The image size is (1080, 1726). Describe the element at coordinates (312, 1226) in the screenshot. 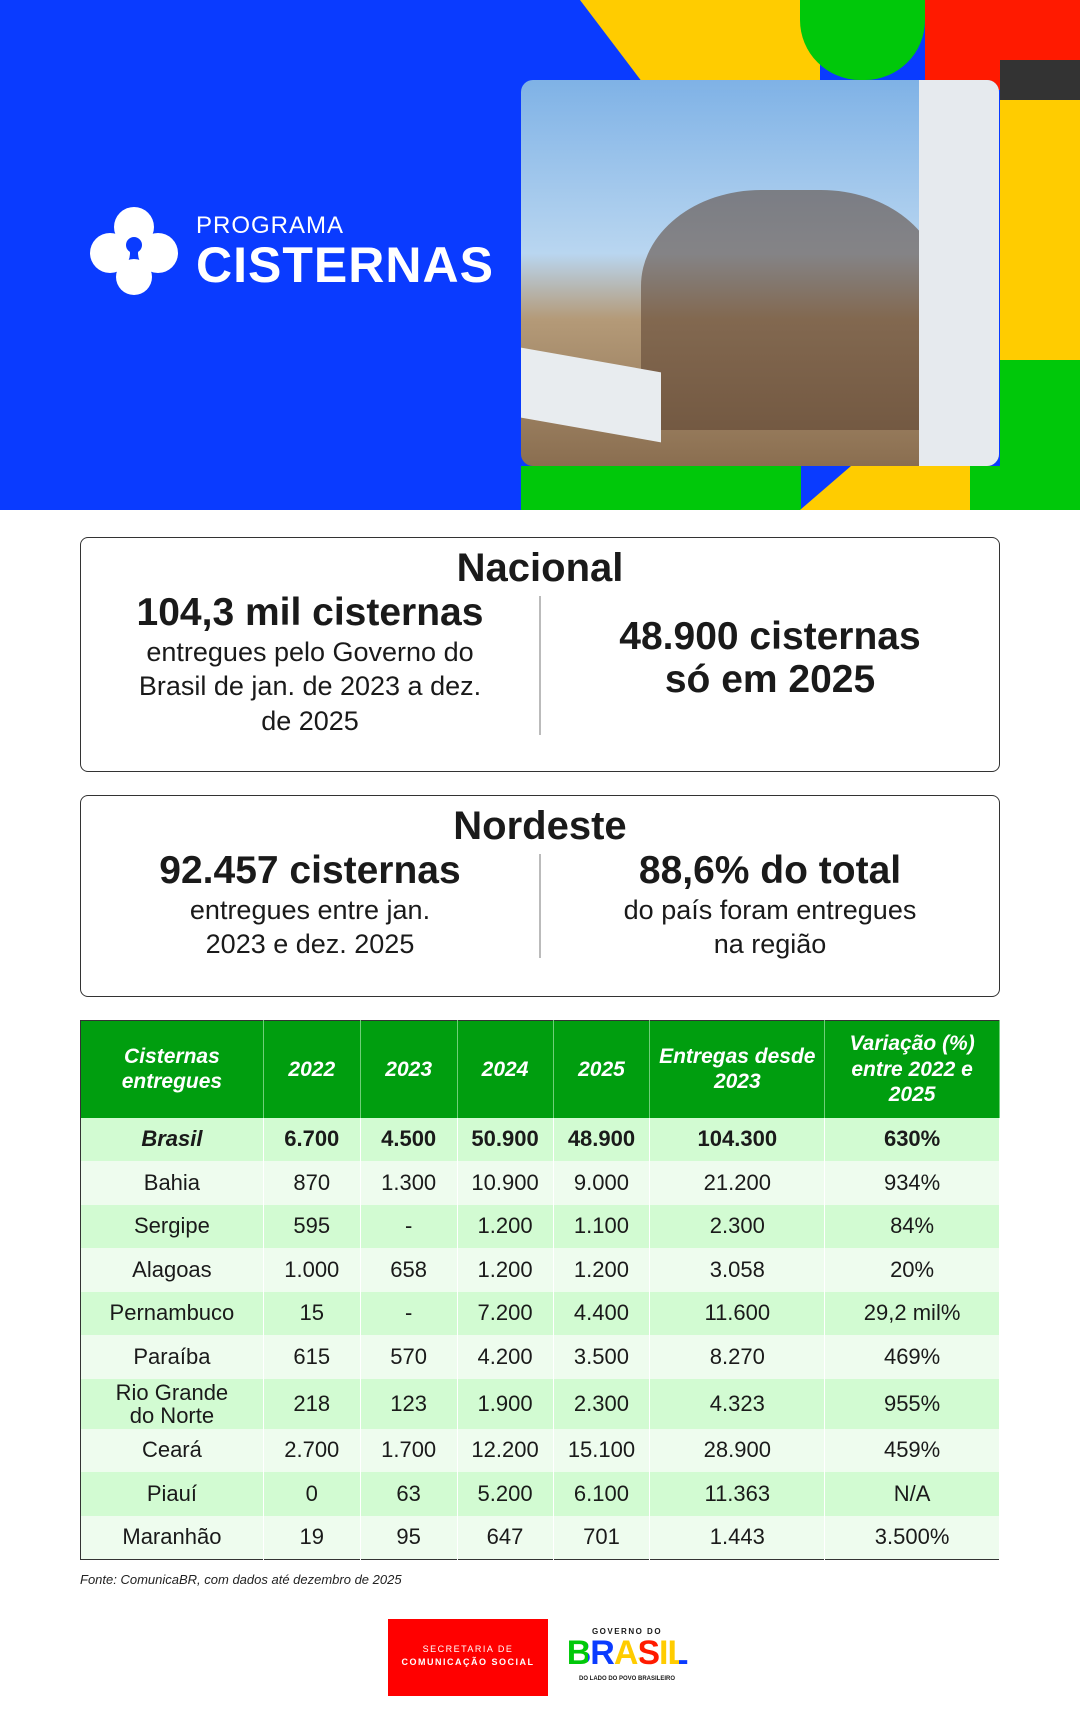

I see `cell: 595` at that location.